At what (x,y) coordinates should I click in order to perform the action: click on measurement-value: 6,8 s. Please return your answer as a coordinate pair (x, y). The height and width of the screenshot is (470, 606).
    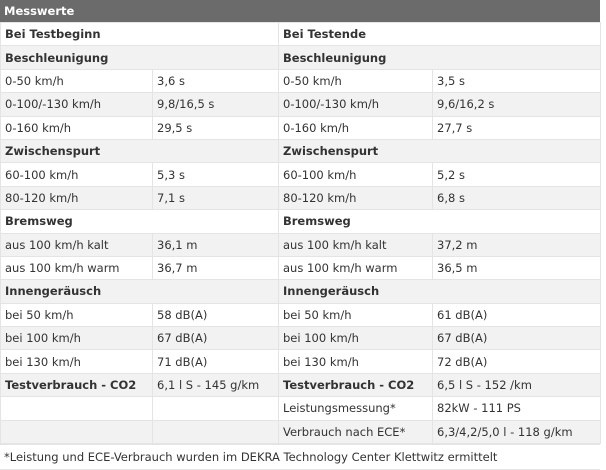
    Looking at the image, I should click on (516, 198).